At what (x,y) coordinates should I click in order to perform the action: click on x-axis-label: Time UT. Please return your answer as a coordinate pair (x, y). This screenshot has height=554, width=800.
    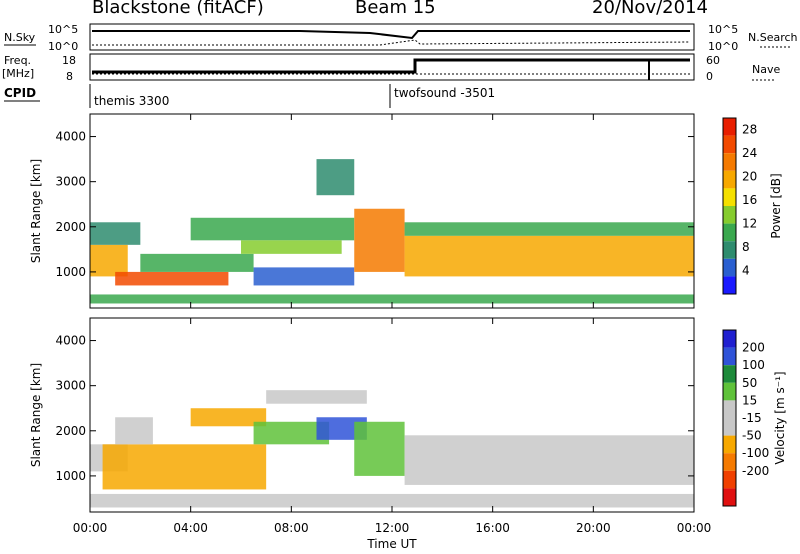
    Looking at the image, I should click on (391, 544).